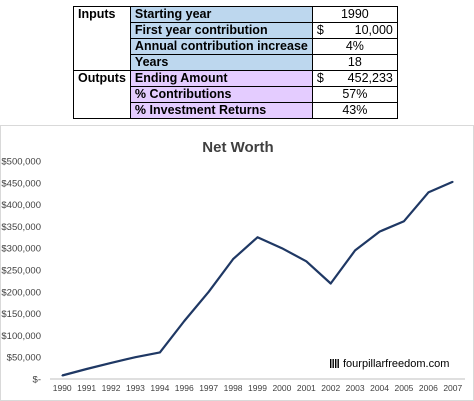  I want to click on x-tick-label: 2006, so click(428, 388).